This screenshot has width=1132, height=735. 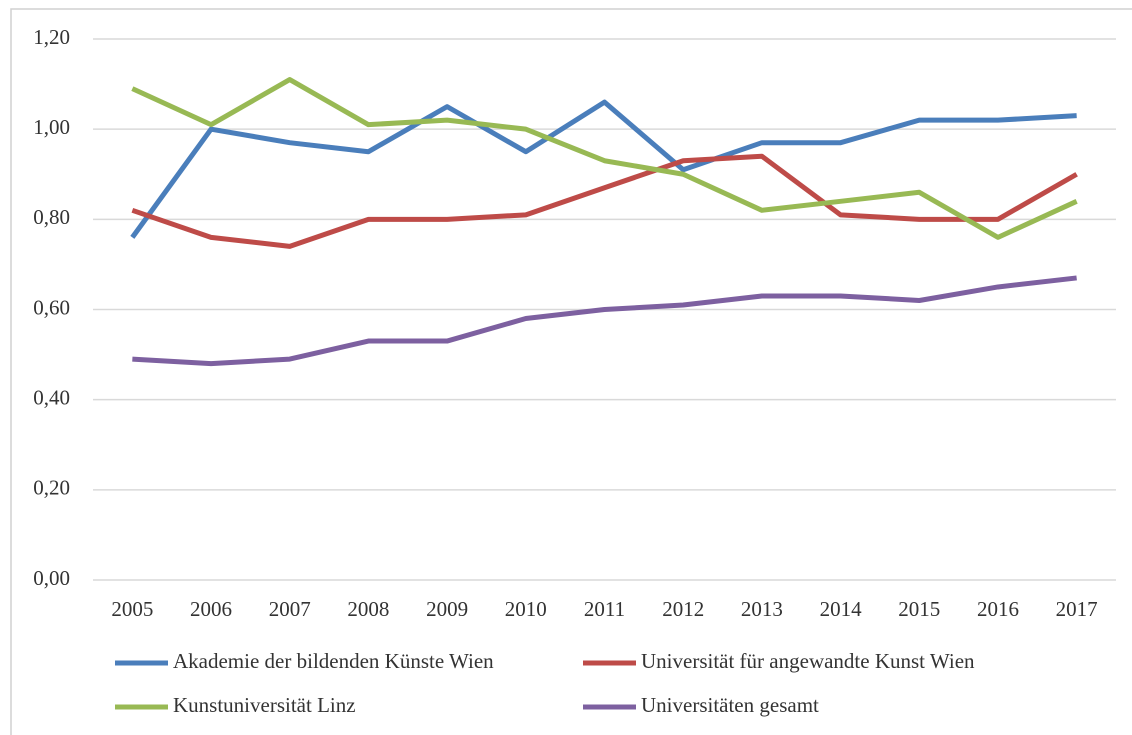 What do you see at coordinates (604, 609) in the screenshot?
I see `x-tick-label: 2011` at bounding box center [604, 609].